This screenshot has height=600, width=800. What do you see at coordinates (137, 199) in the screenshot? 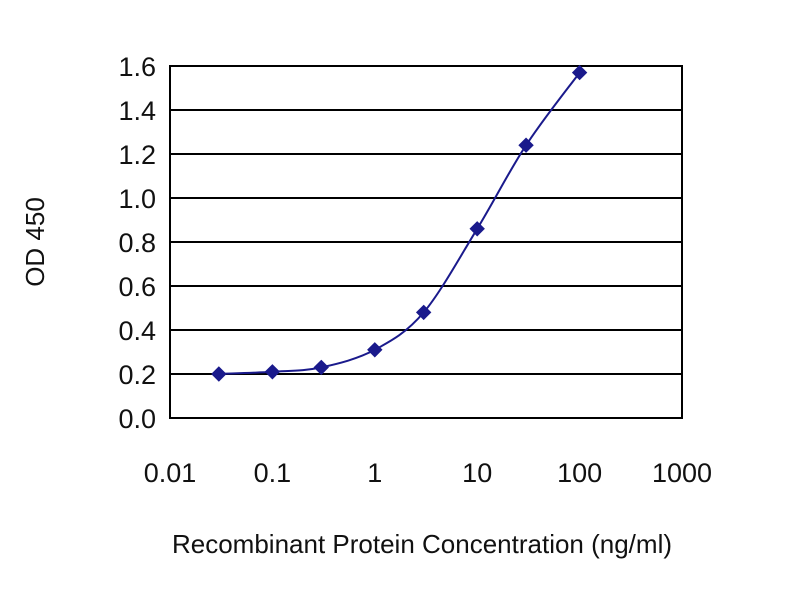
I see `y-tick-label: 1.0` at bounding box center [137, 199].